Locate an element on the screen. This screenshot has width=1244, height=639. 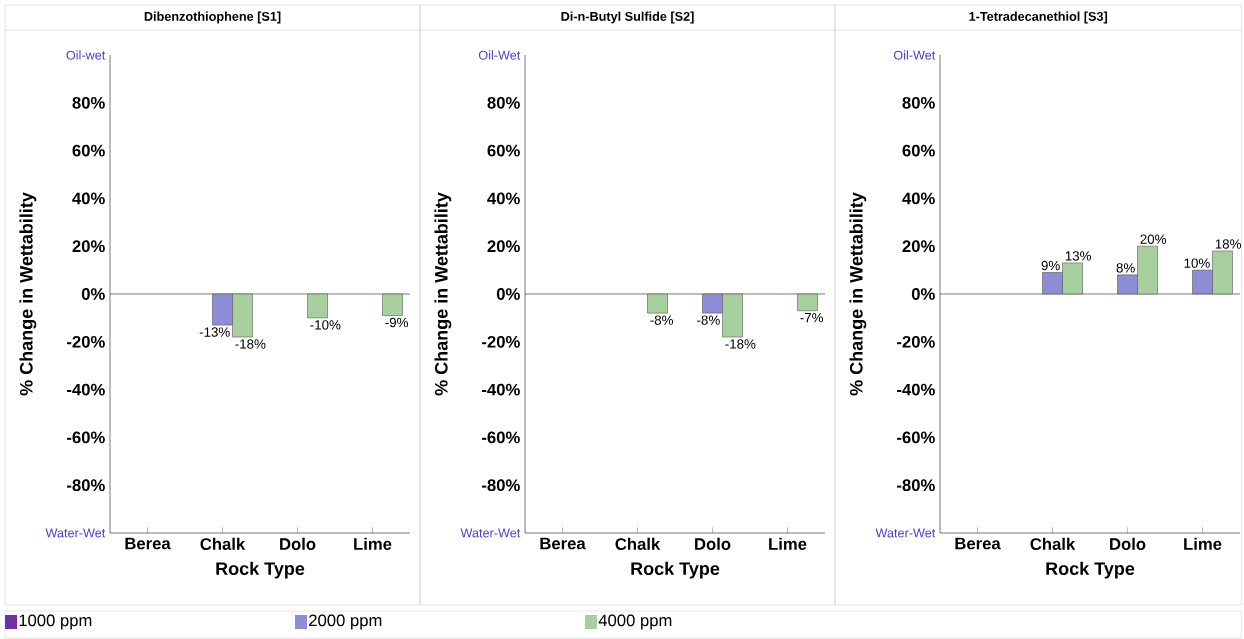
data-label: 10% is located at coordinates (1197, 263).